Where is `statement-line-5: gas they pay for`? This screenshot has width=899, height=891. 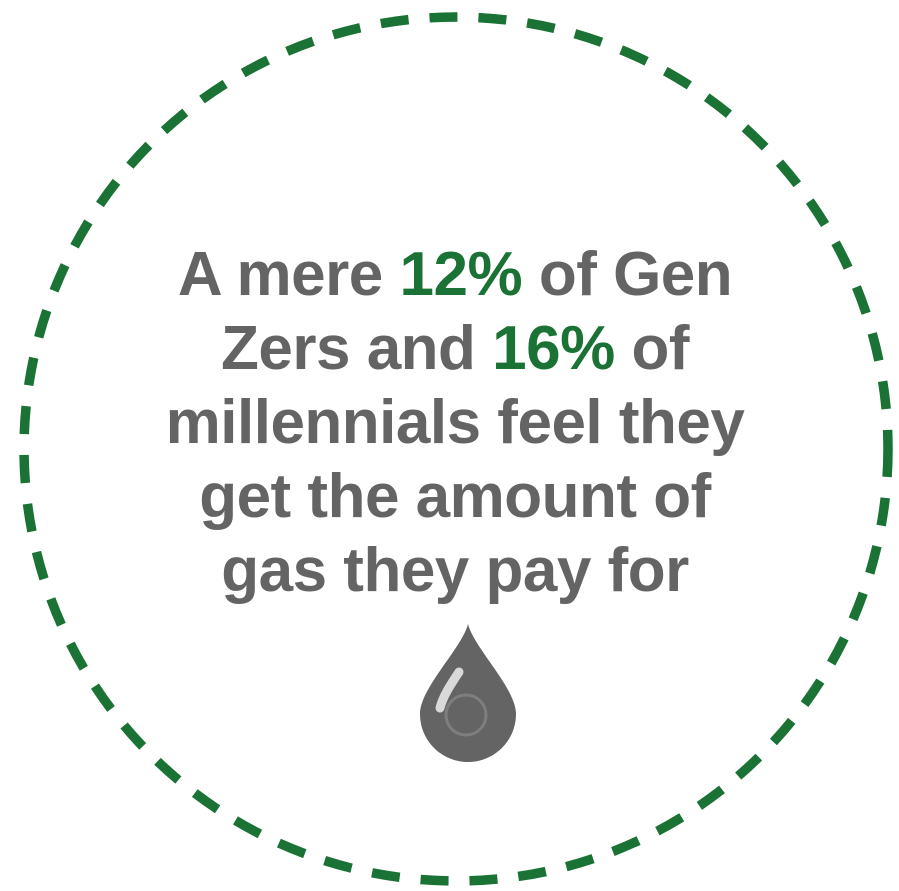
statement-line-5: gas they pay for is located at coordinates (455, 570).